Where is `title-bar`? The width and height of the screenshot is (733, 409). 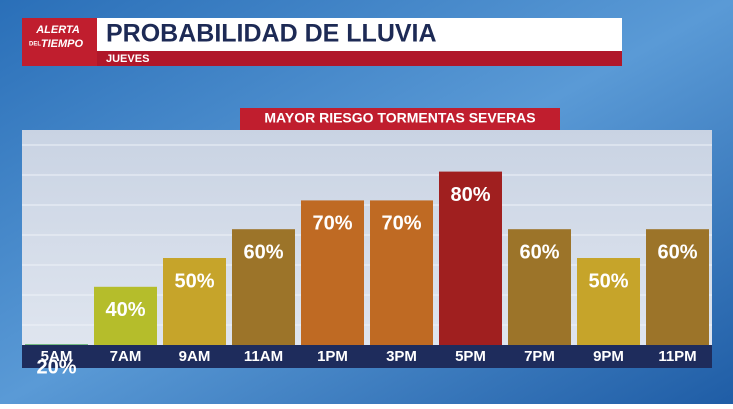 title-bar is located at coordinates (359, 34).